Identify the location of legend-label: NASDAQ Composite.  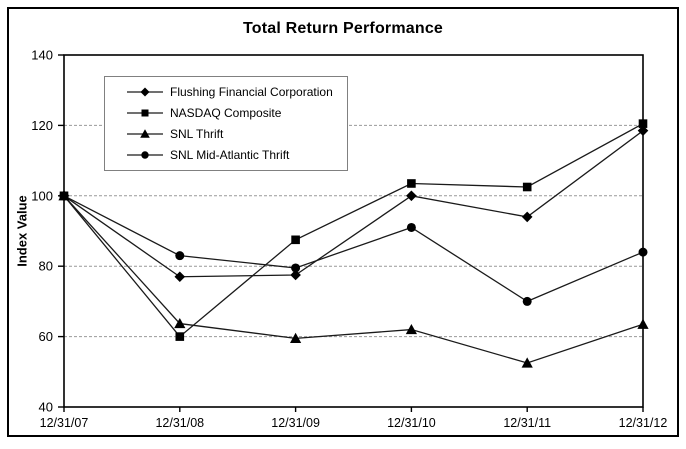
(226, 112).